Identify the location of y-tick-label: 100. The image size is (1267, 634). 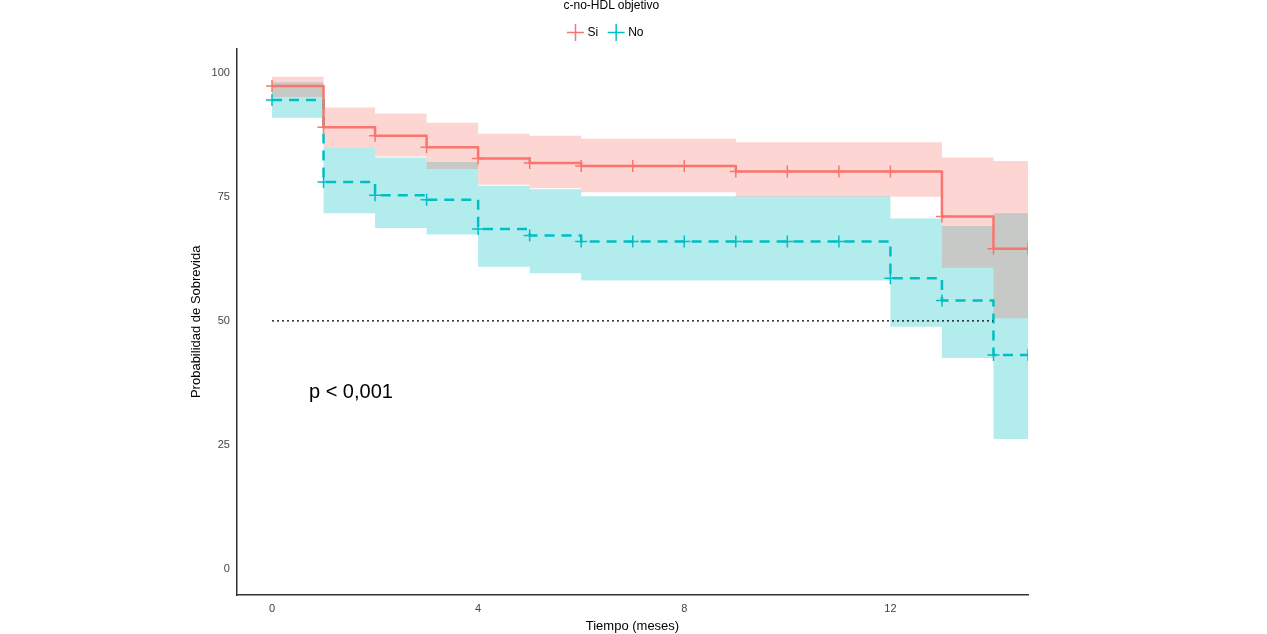
(220, 71).